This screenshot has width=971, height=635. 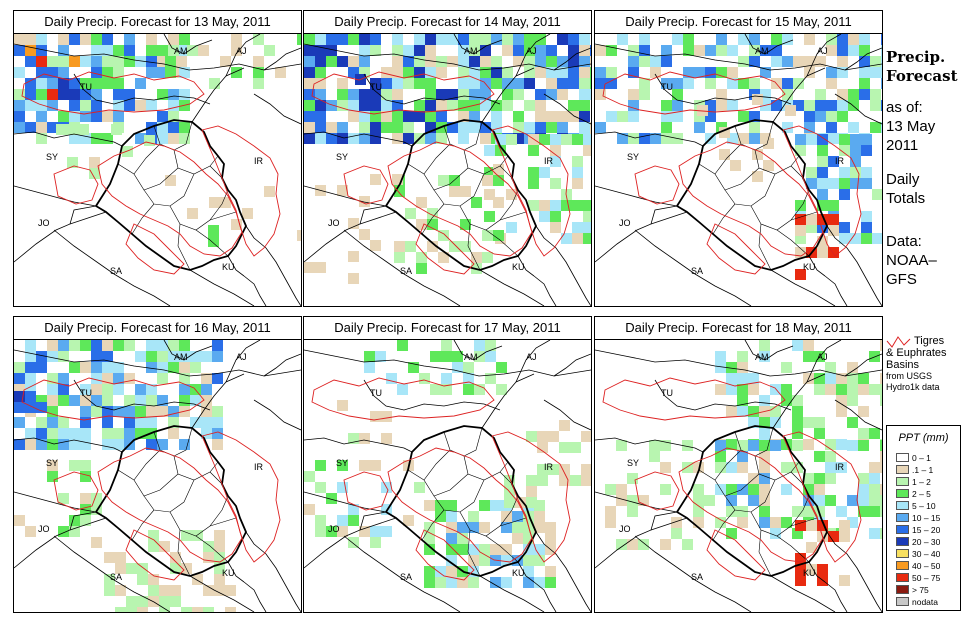 I want to click on forecast-map: AM AJ TU SY IR JO SA KU, so click(x=447, y=170).